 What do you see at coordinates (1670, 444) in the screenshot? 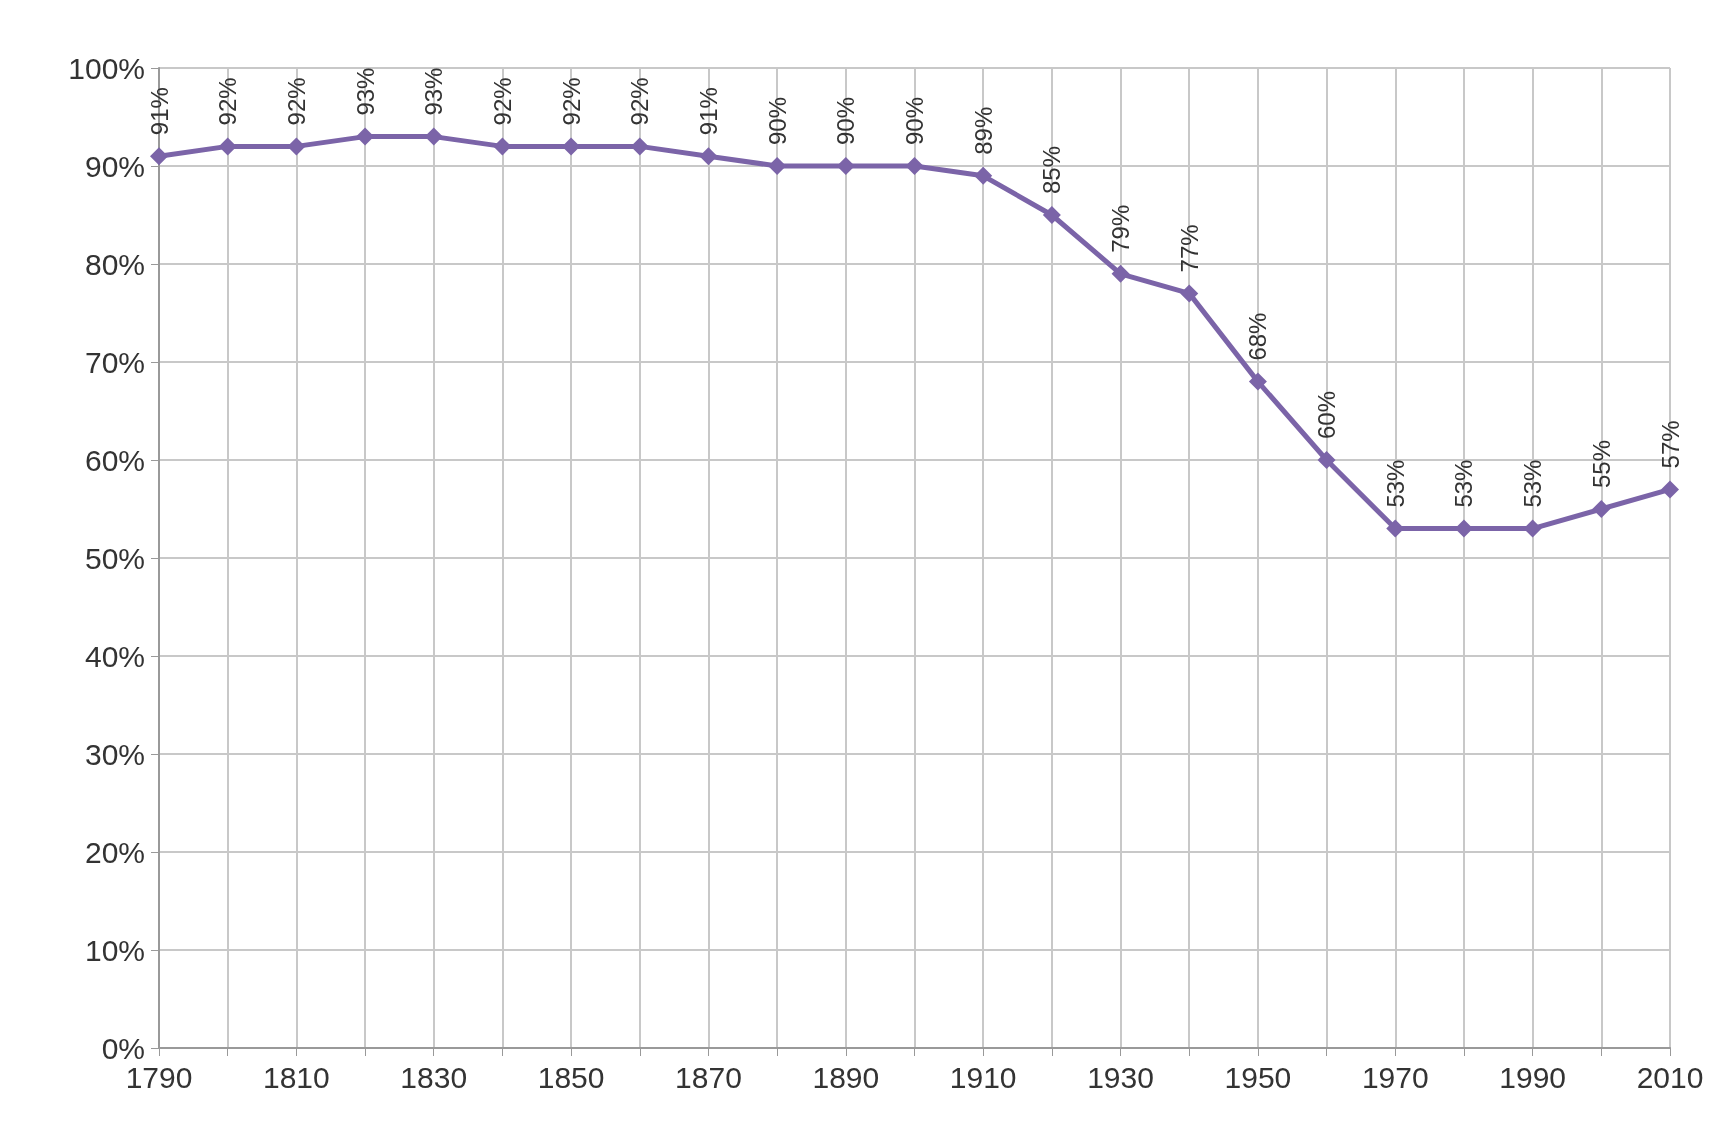
I see `data-label: 57%` at bounding box center [1670, 444].